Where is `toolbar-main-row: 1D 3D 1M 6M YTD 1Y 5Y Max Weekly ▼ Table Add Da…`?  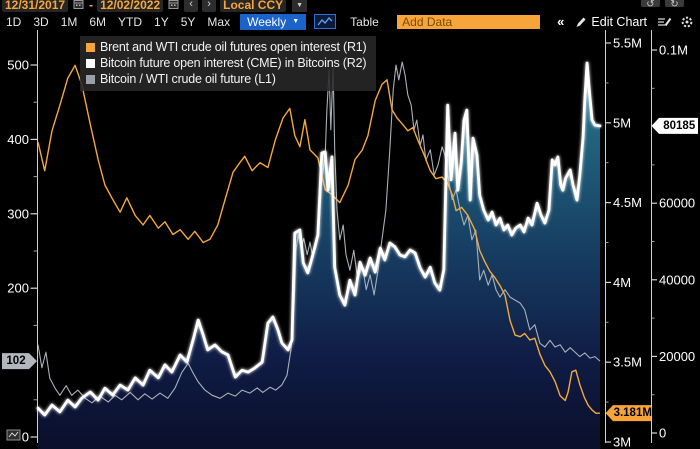
toolbar-main-row: 1D 3D 1M 6M YTD 1Y 5Y Max Weekly ▼ Table Add Da… is located at coordinates (350, 21).